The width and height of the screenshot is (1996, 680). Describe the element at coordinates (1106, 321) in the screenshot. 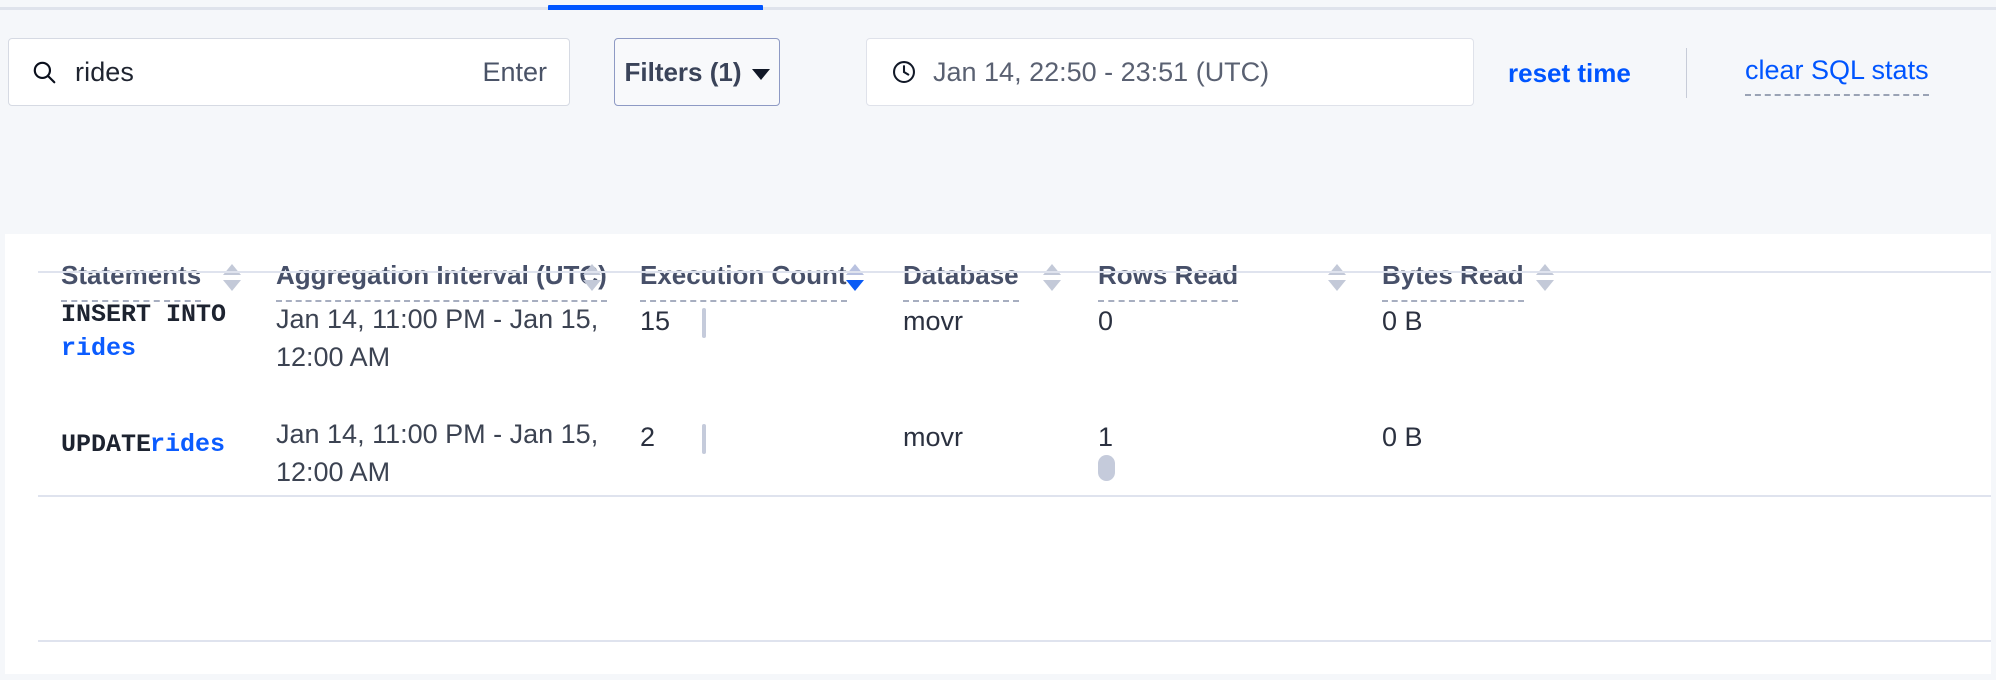

I see `rows-read-value: 0` at that location.